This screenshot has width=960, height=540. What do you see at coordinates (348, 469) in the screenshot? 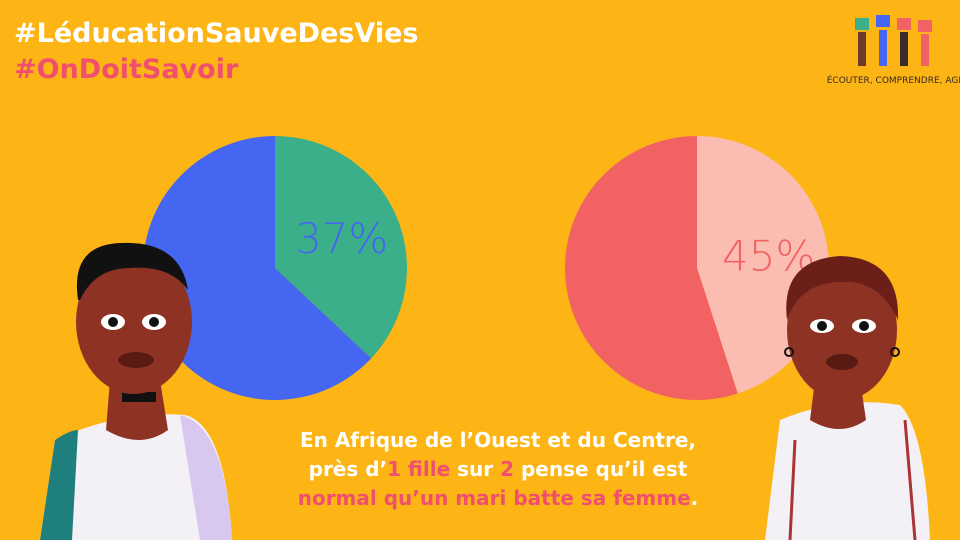
I see `caption-text: près d’` at bounding box center [348, 469].